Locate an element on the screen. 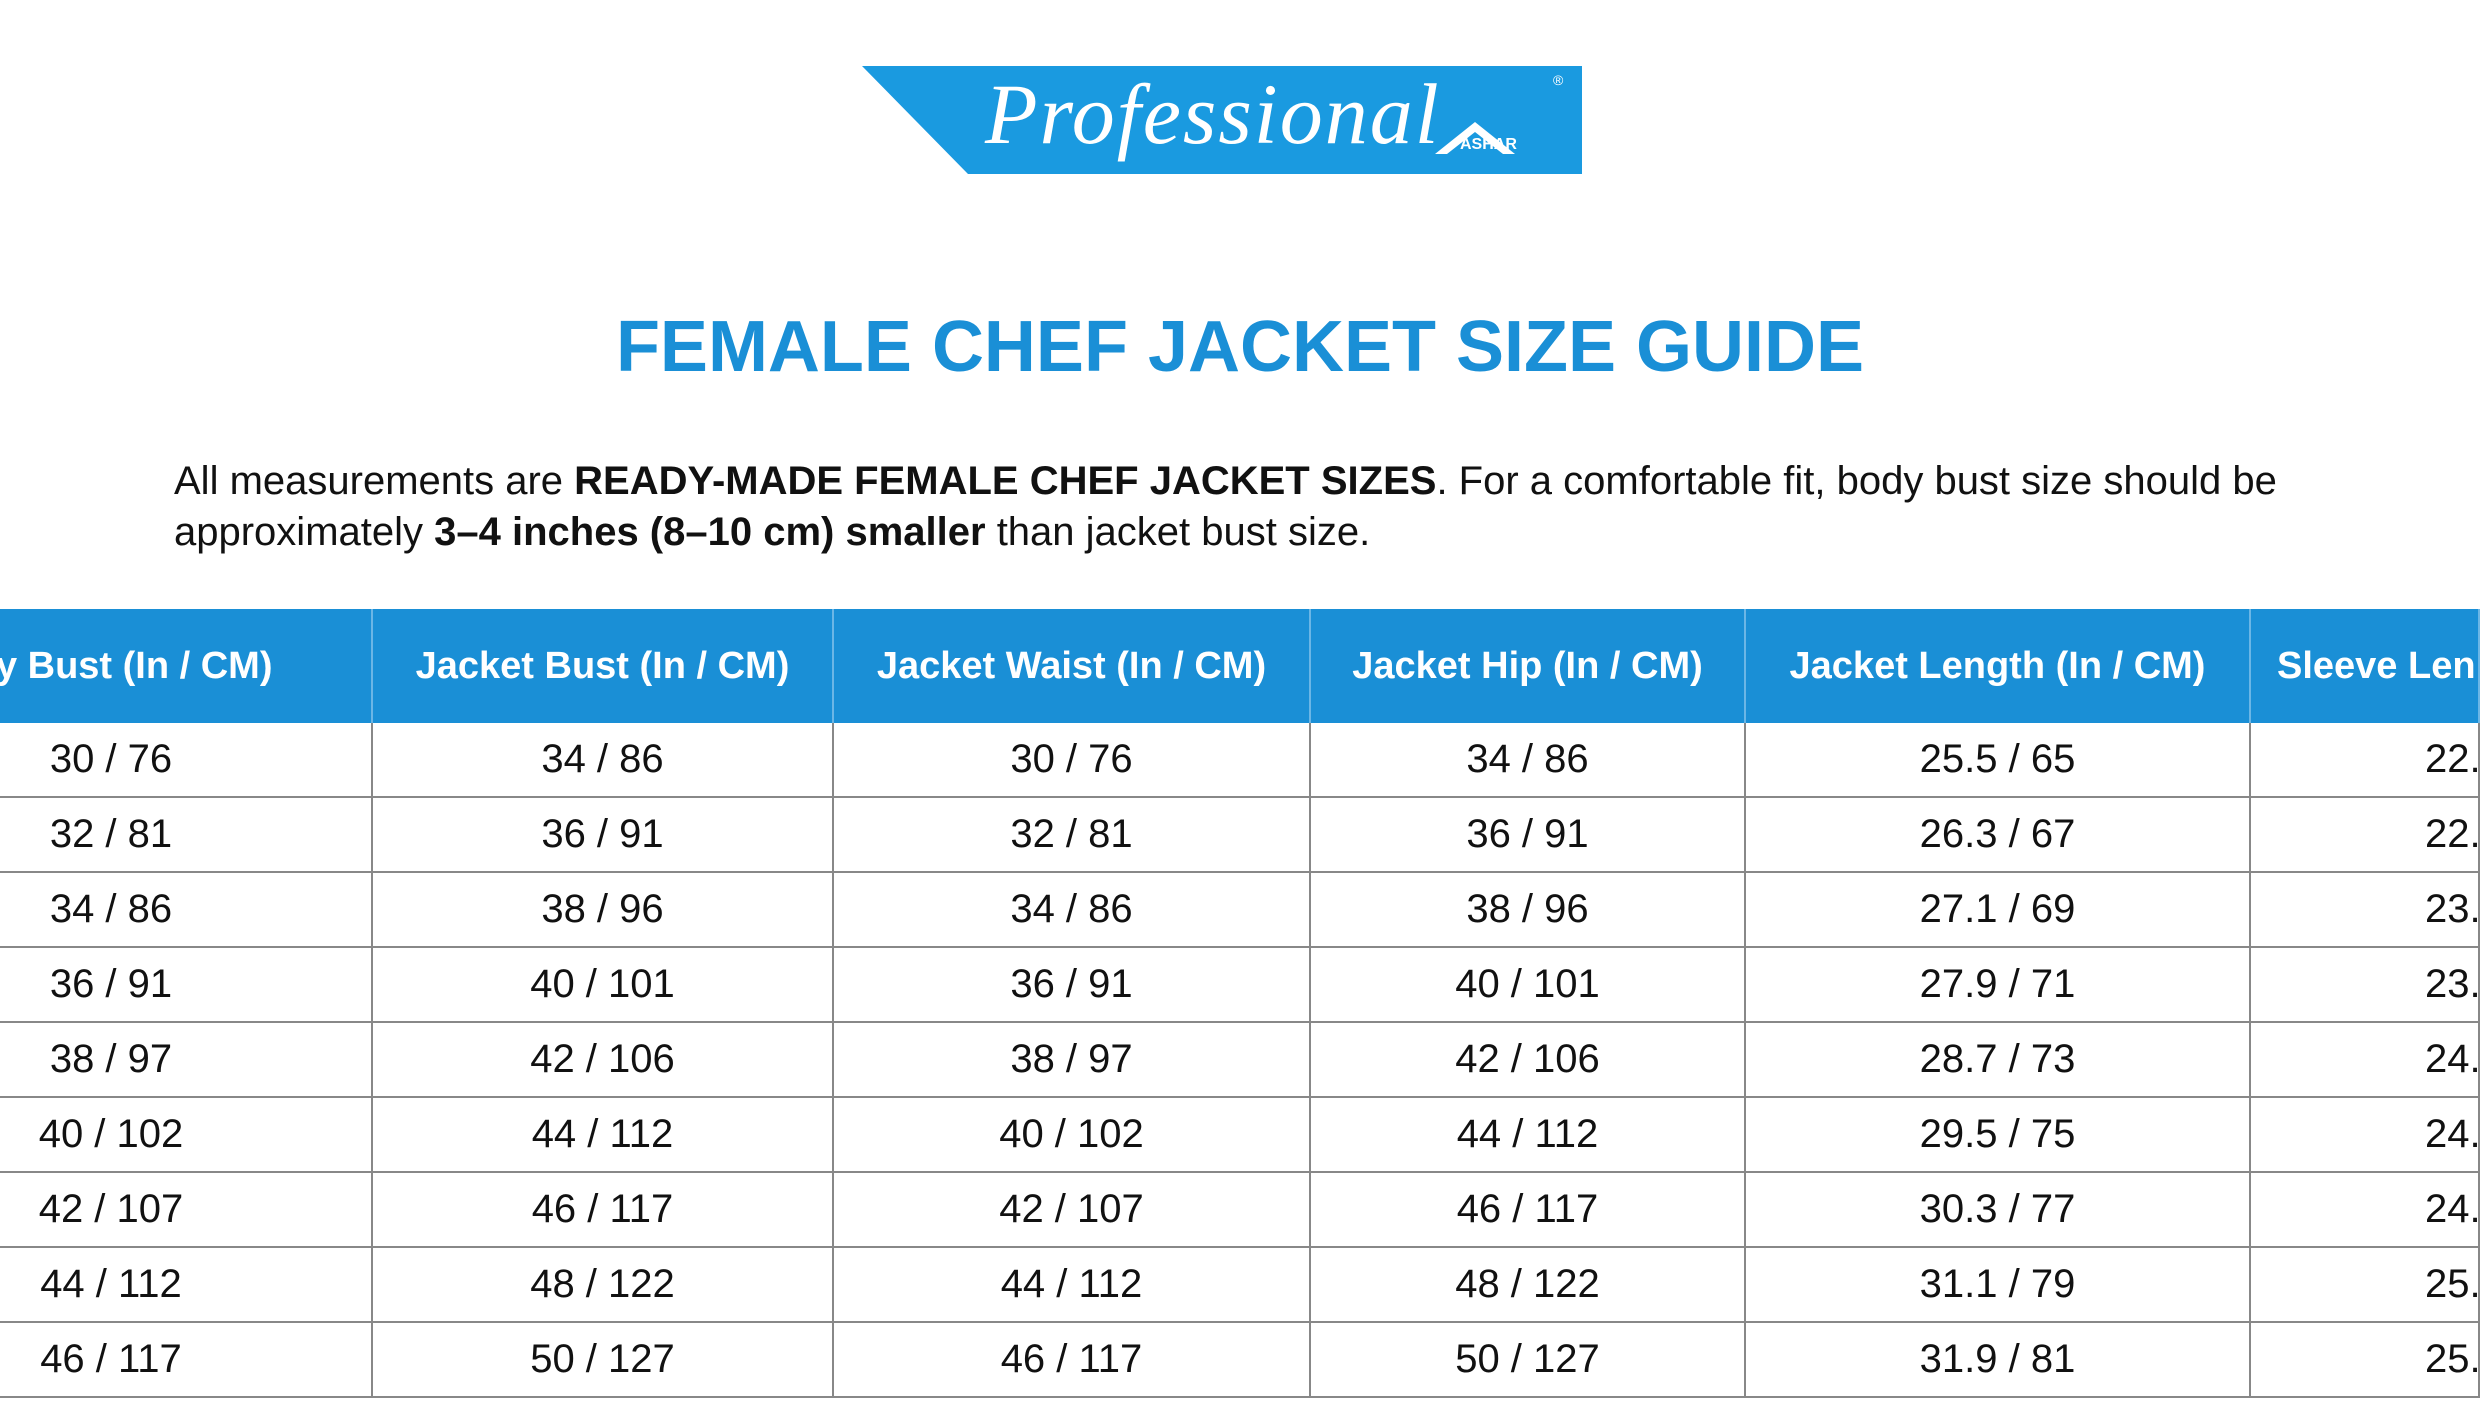  logo-mark: ® is located at coordinates (1558, 80).